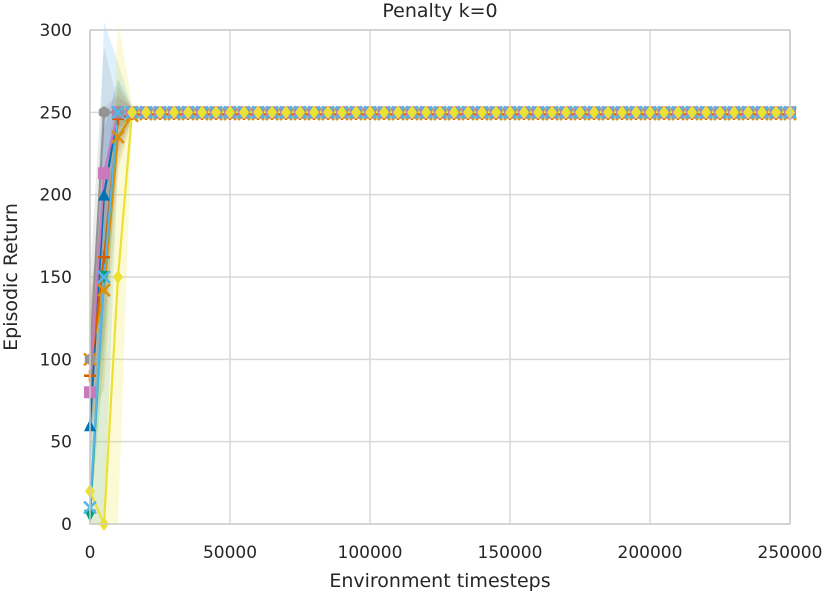  What do you see at coordinates (56, 196) in the screenshot?
I see `y-tick-label: 200` at bounding box center [56, 196].